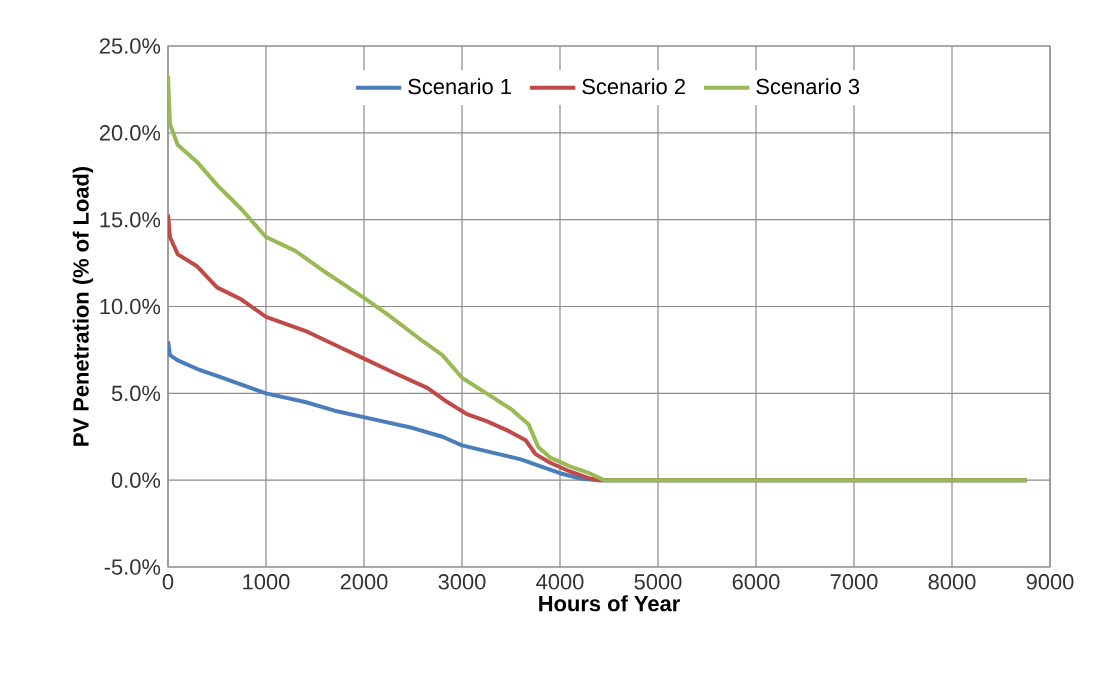 This screenshot has height=673, width=1106. Describe the element at coordinates (1050, 582) in the screenshot. I see `x-tick-label: 9000` at that location.